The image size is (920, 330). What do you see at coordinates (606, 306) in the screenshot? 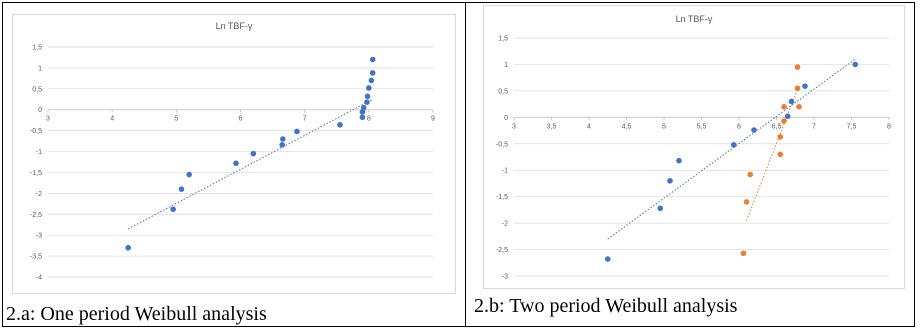
I see `caption-b: 2.b: Two period Weibull analysis` at bounding box center [606, 306].